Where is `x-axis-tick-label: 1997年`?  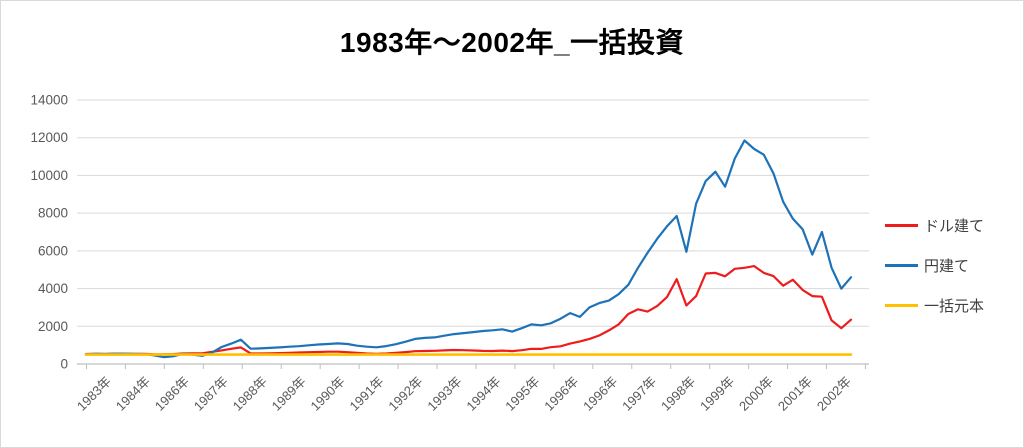
x-axis-tick-label: 1997年 is located at coordinates (639, 394).